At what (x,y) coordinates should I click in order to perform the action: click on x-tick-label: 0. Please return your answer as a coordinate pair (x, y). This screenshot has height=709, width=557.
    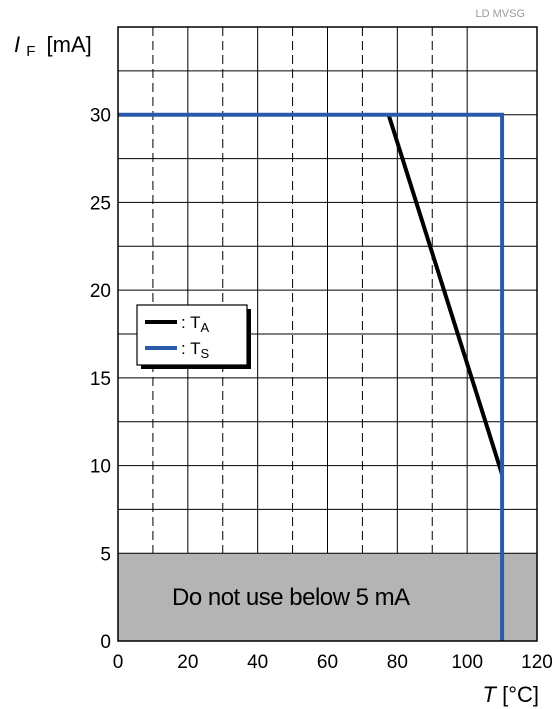
    Looking at the image, I should click on (118, 662).